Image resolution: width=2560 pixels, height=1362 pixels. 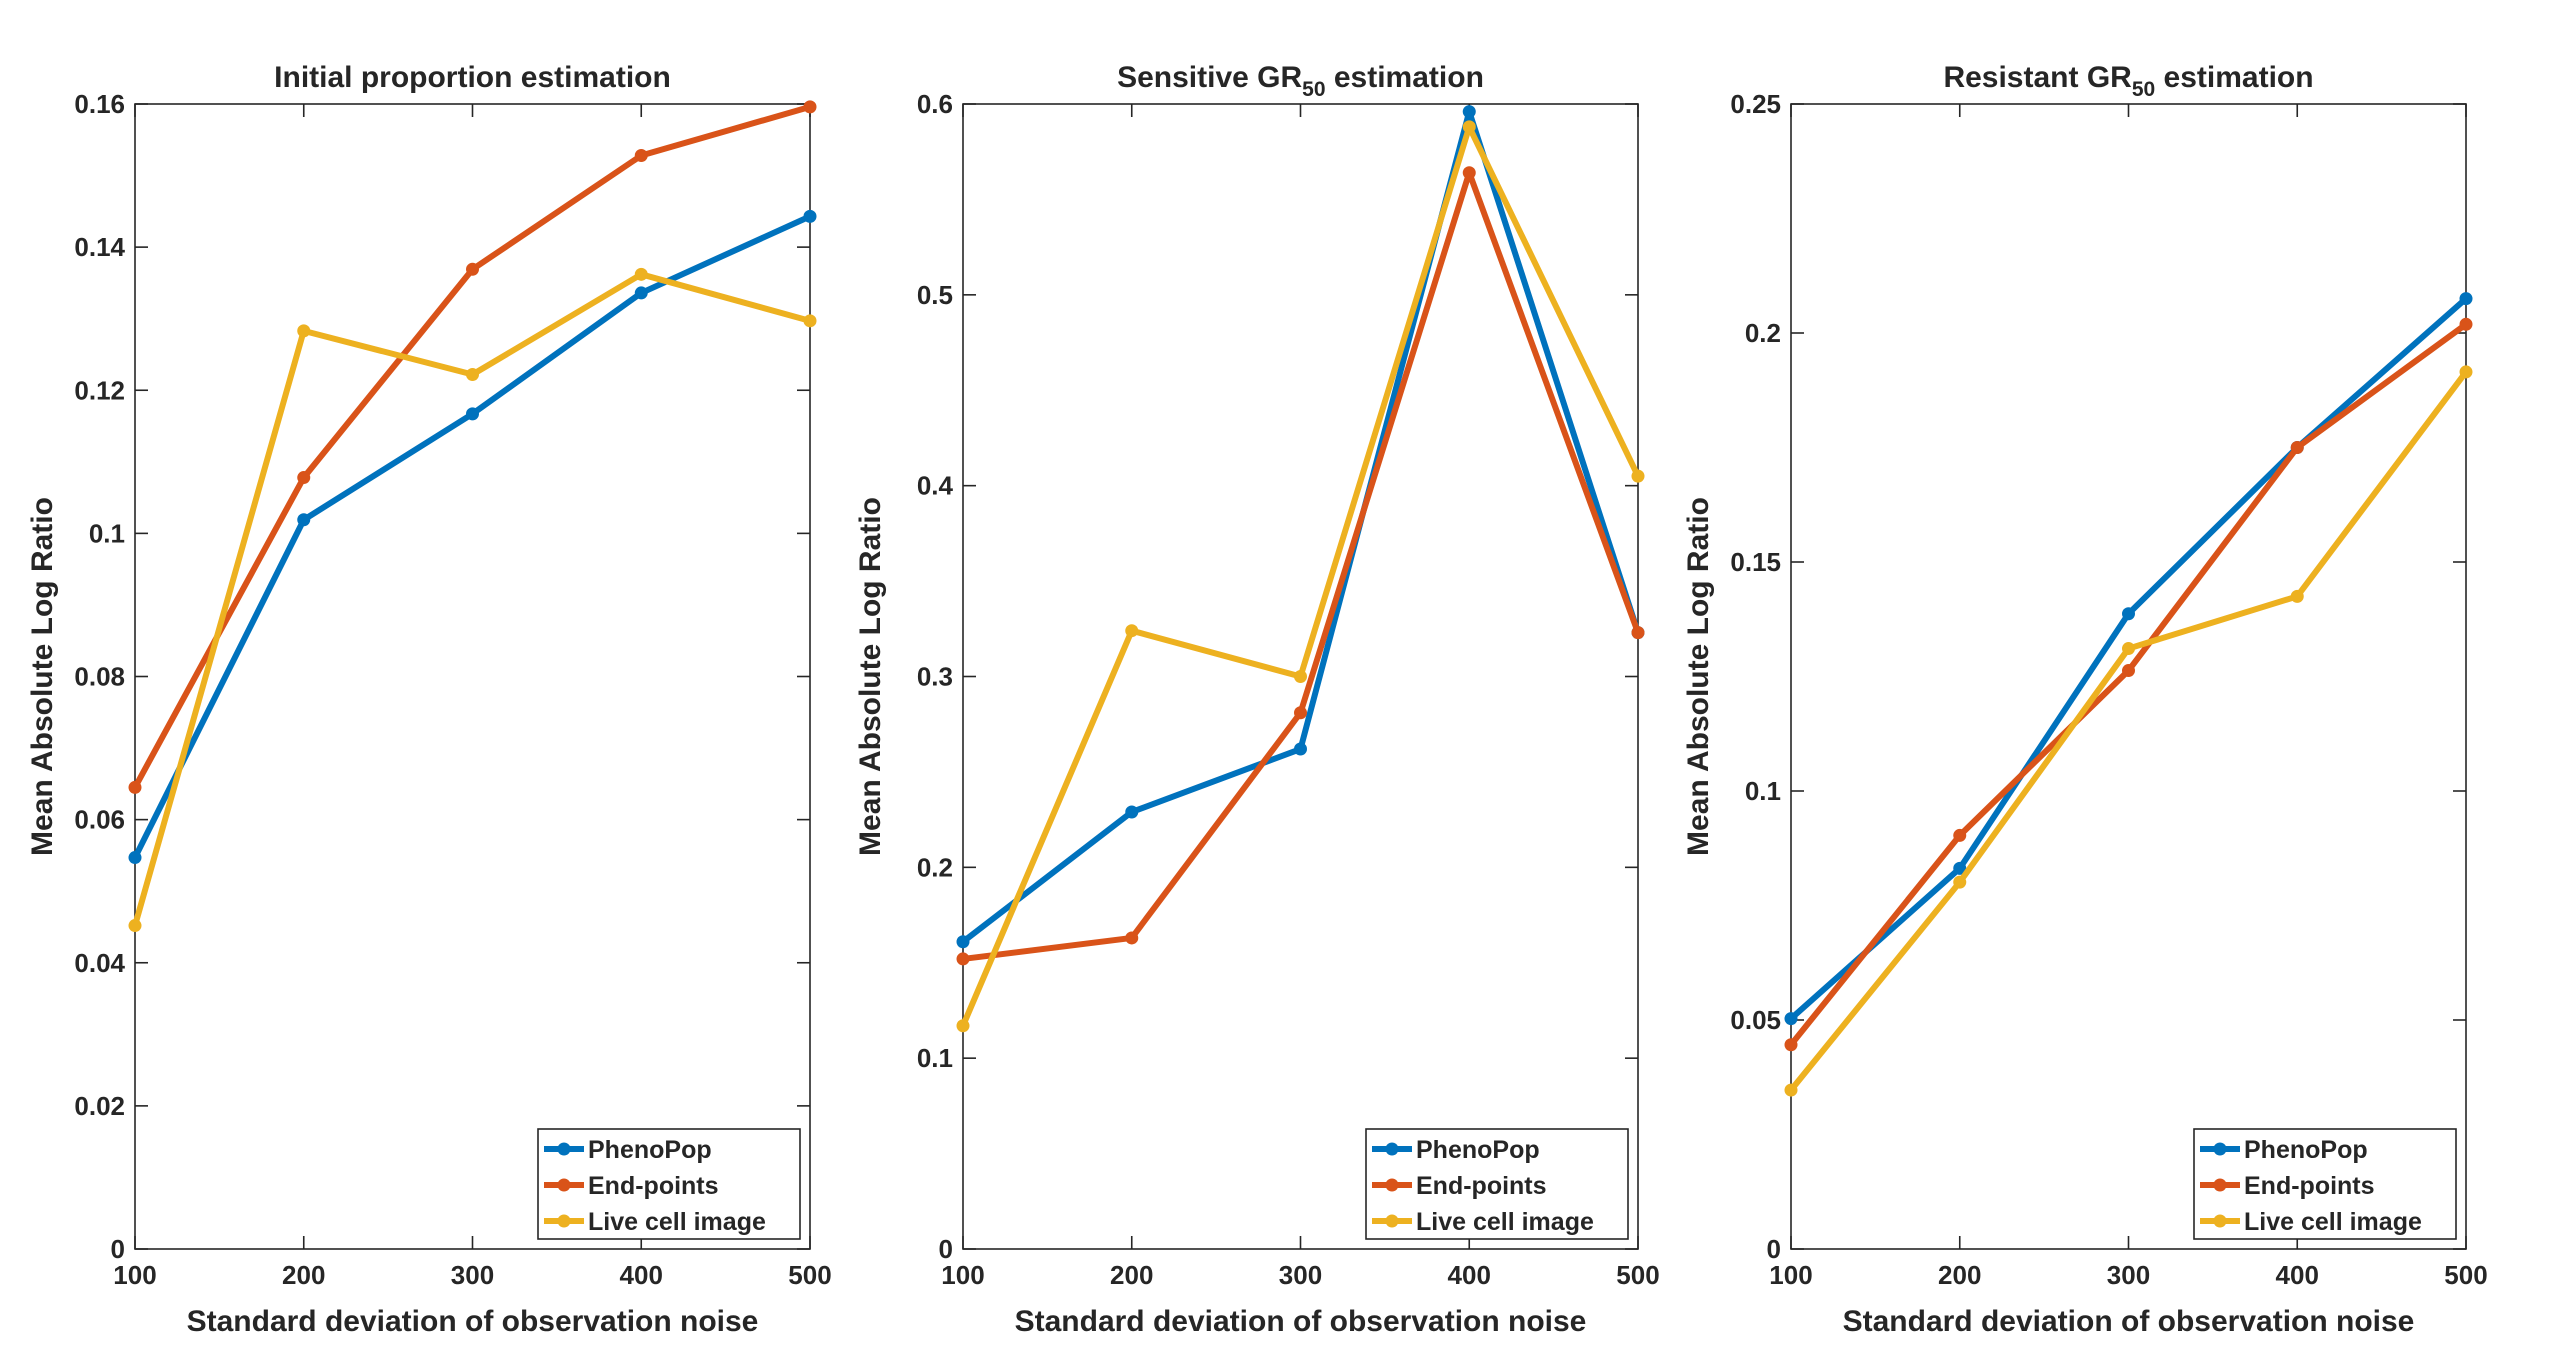 I want to click on chart-title-part: Sensitive GR, so click(x=1209, y=77).